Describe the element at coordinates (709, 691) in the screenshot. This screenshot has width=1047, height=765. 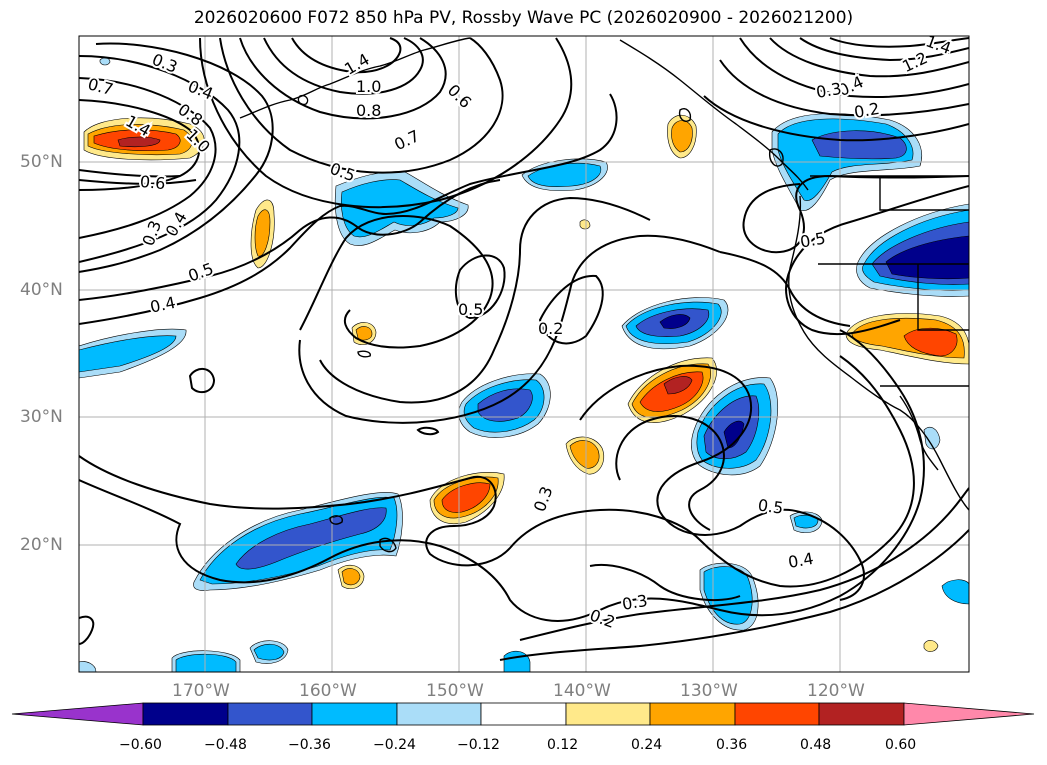
I see `lon-label: 130°W` at that location.